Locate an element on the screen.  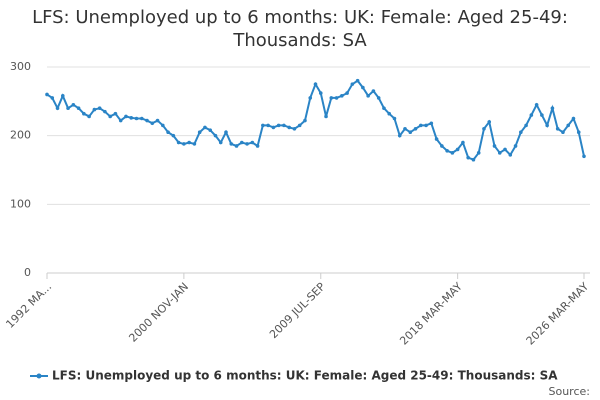
source: Source: is located at coordinates (570, 391).